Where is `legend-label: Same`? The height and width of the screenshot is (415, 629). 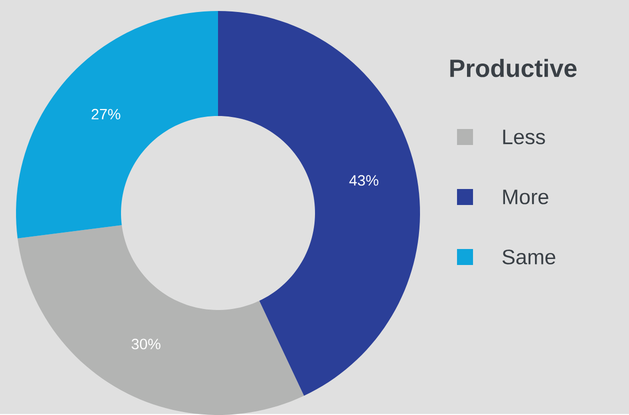
legend-label: Same is located at coordinates (529, 257).